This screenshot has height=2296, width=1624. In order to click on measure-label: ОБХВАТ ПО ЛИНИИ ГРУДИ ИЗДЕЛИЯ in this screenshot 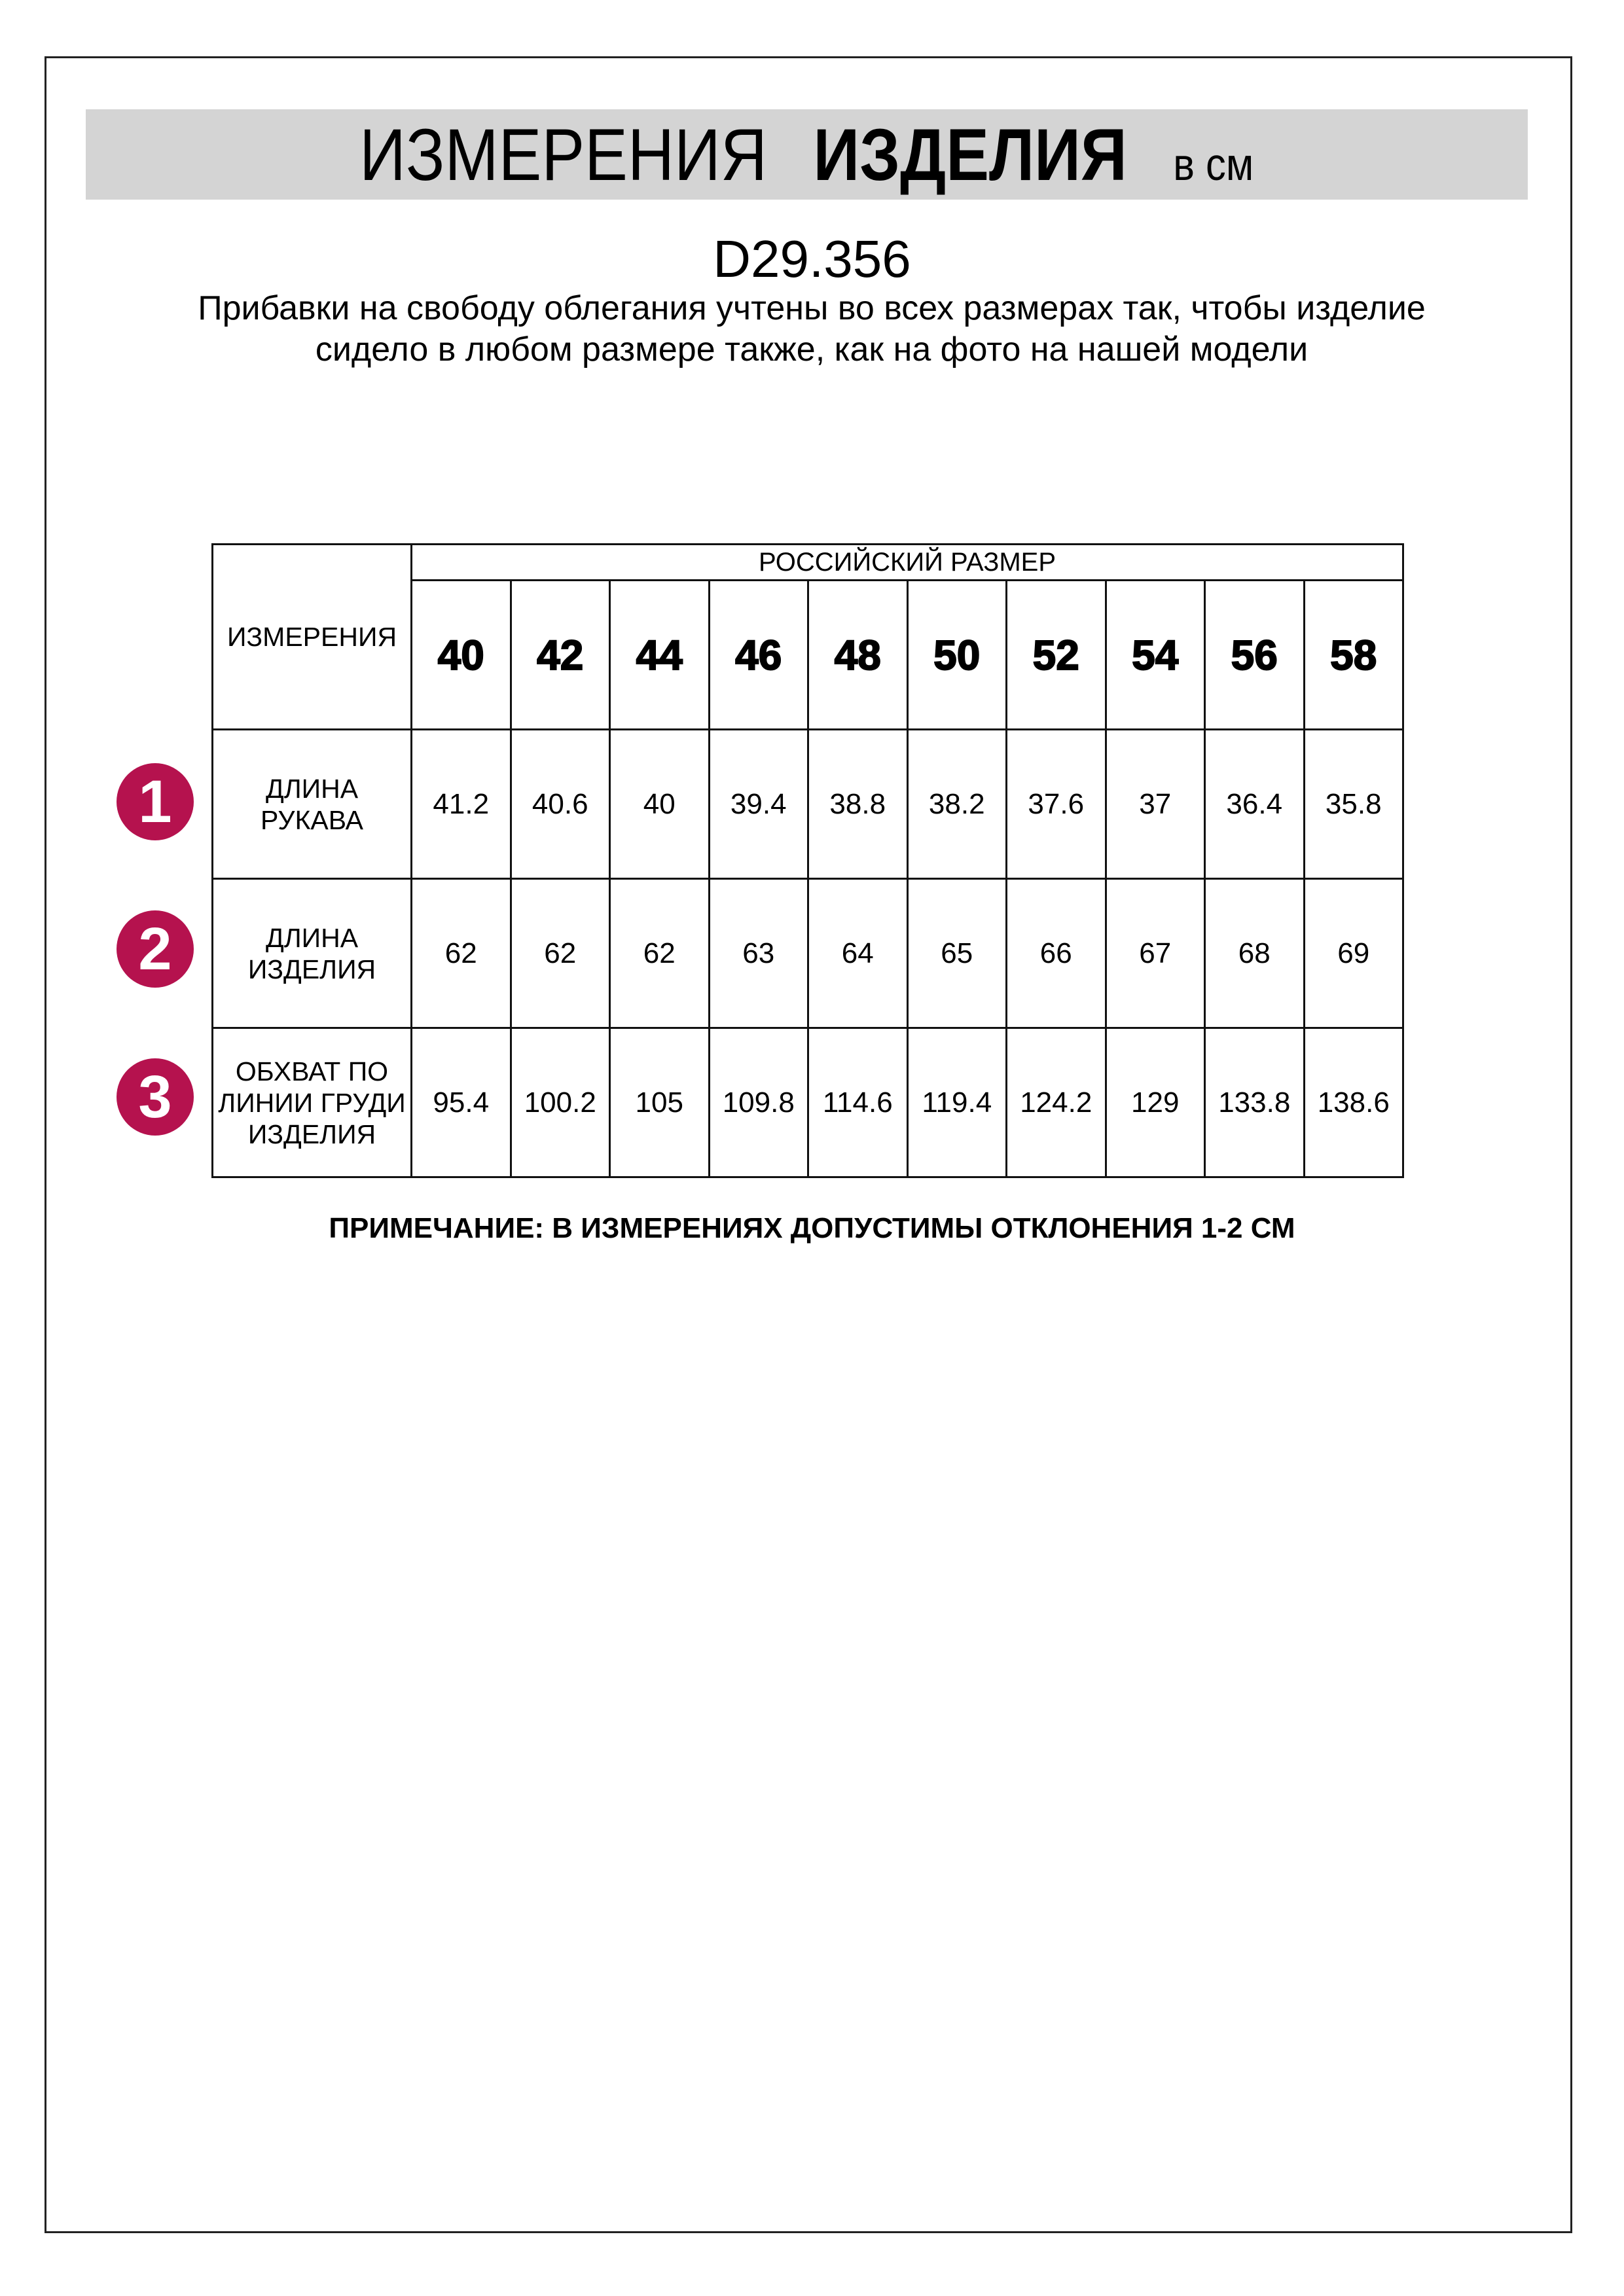, I will do `click(311, 1102)`.